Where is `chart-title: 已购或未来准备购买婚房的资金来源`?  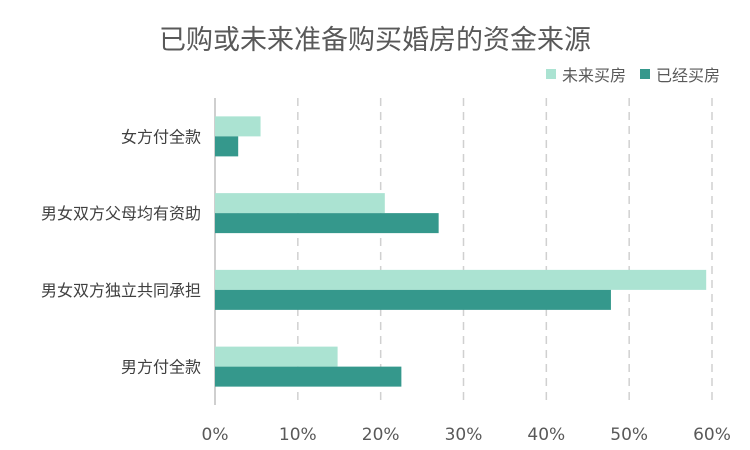
chart-title: 已购或未来准备购买婚房的资金来源 is located at coordinates (375, 40).